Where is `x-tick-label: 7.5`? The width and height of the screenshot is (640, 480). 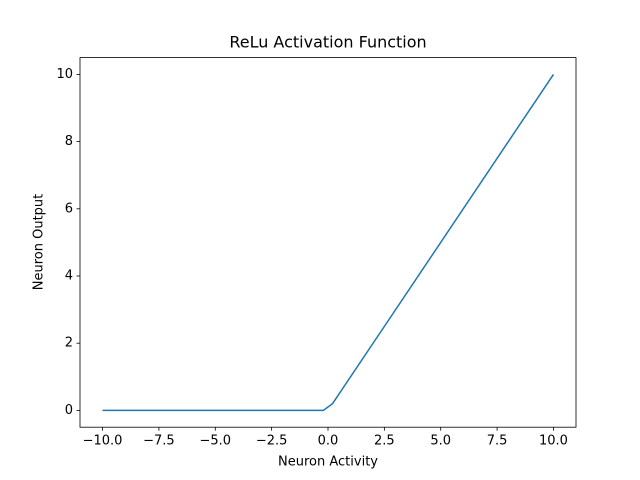
x-tick-label: 7.5 is located at coordinates (497, 441).